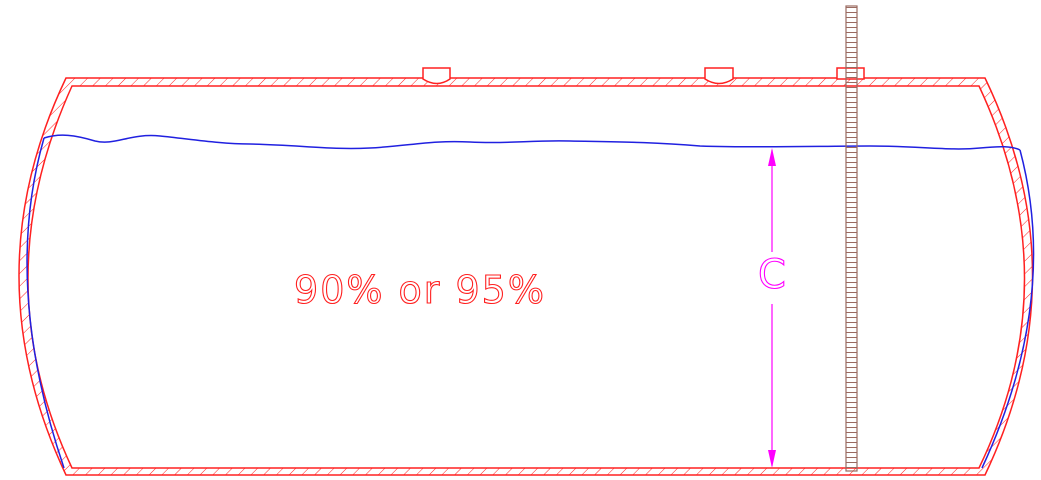 This screenshot has width=1041, height=480. What do you see at coordinates (436, 76) in the screenshot?
I see `top-fitting-left` at bounding box center [436, 76].